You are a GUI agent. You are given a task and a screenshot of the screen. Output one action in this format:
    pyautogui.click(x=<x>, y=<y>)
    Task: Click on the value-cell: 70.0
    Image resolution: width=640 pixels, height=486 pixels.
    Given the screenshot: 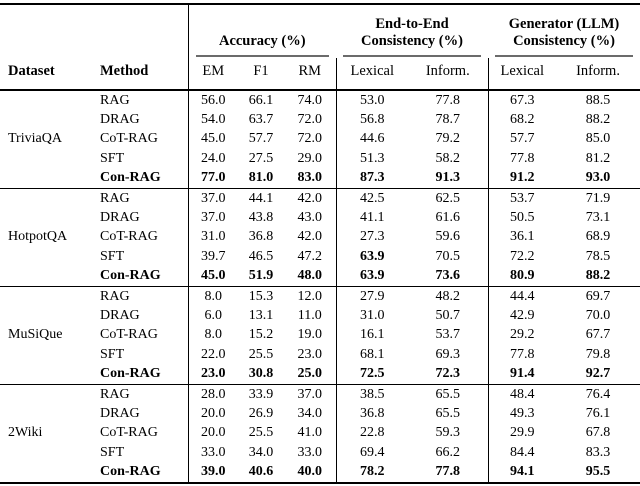 What is the action you would take?
    pyautogui.click(x=598, y=315)
    